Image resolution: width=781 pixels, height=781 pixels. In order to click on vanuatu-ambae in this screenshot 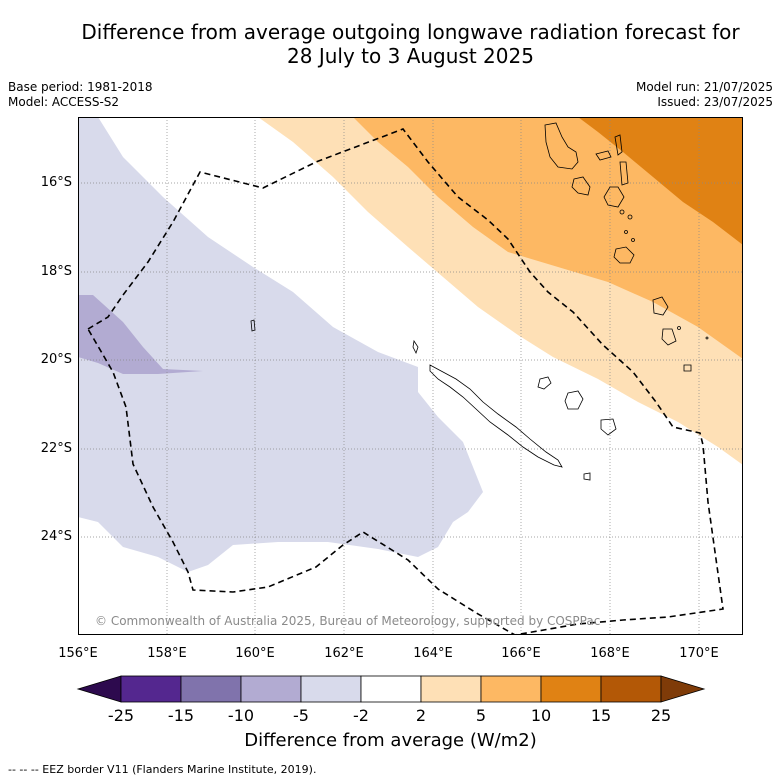, I will do `click(603, 155)`.